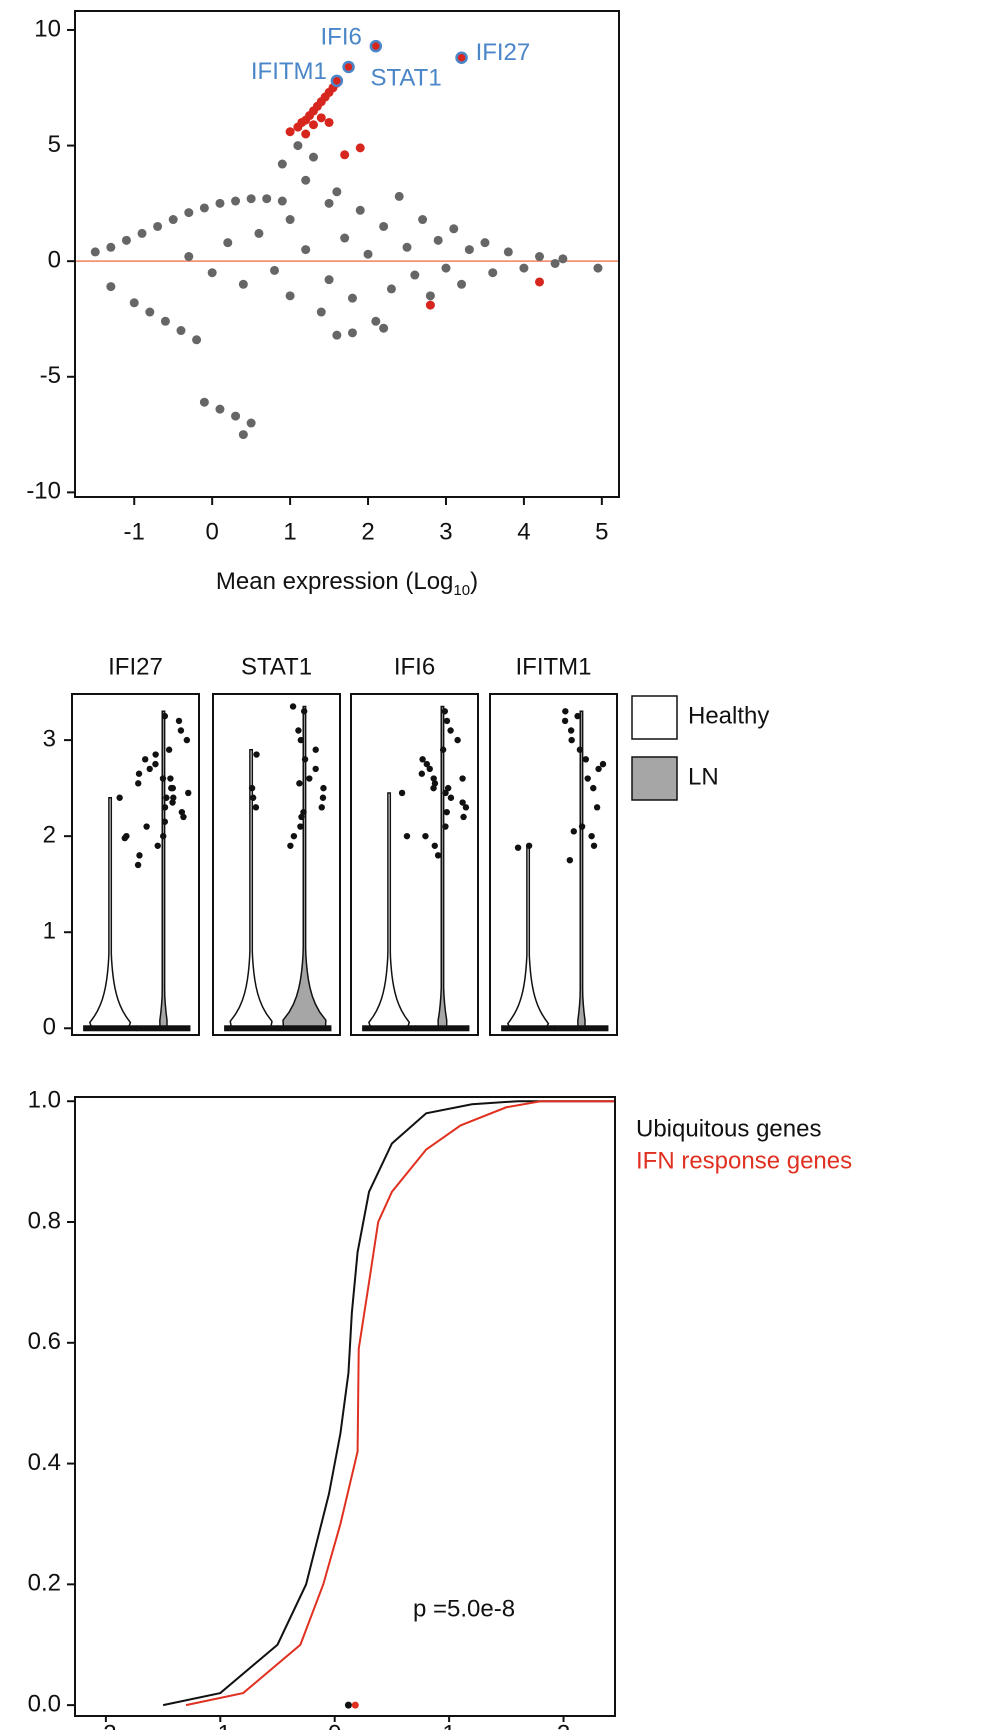 Image resolution: width=984 pixels, height=1730 pixels. I want to click on y-tick-label: -5, so click(50, 375).